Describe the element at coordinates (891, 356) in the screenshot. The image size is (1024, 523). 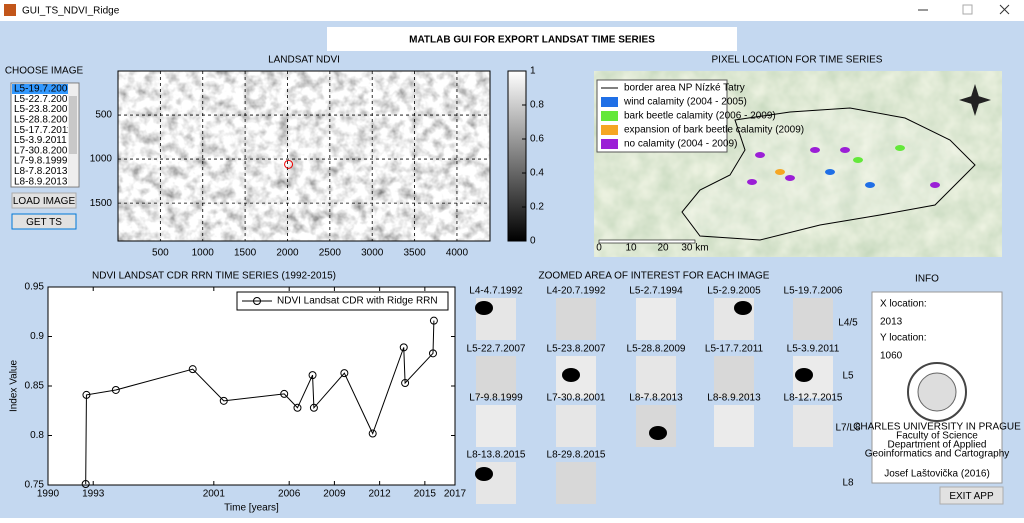
I see `info-value: 1060` at that location.